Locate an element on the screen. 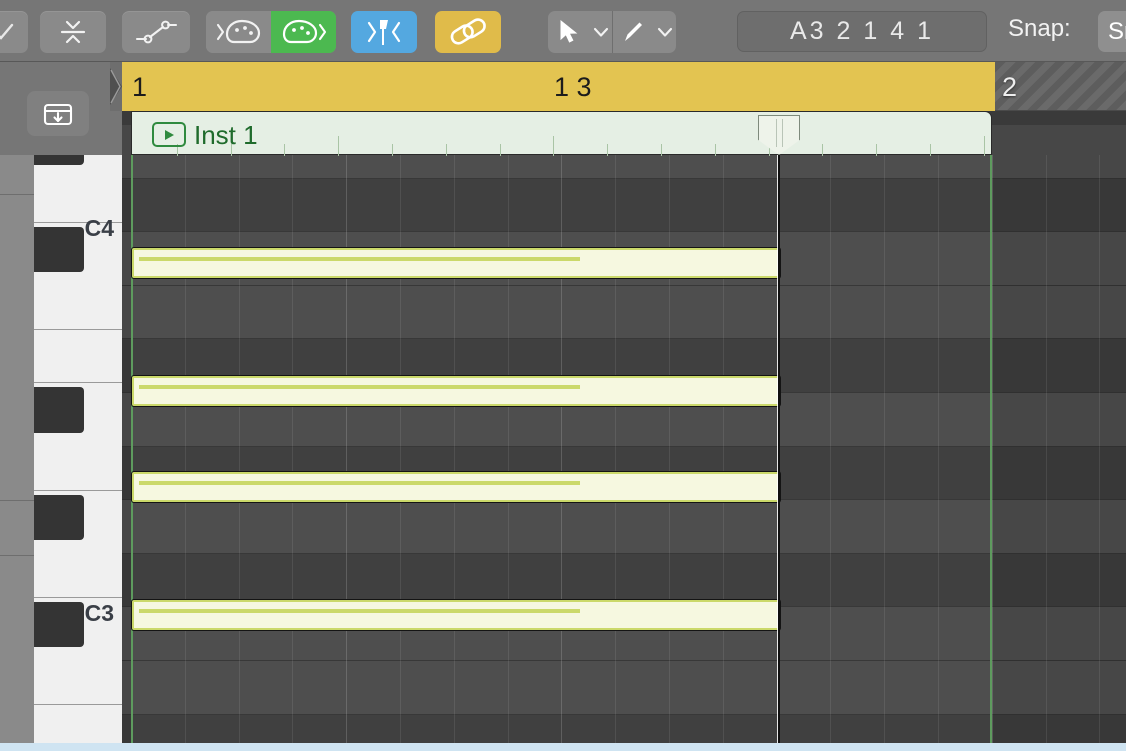 Image resolution: width=1126 pixels, height=751 pixels. chain-link-icon is located at coordinates (468, 31).